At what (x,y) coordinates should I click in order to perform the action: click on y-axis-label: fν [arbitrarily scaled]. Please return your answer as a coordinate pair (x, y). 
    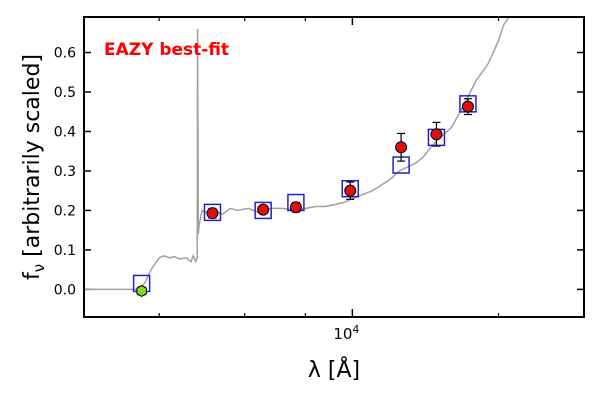
    Looking at the image, I should click on (34, 167).